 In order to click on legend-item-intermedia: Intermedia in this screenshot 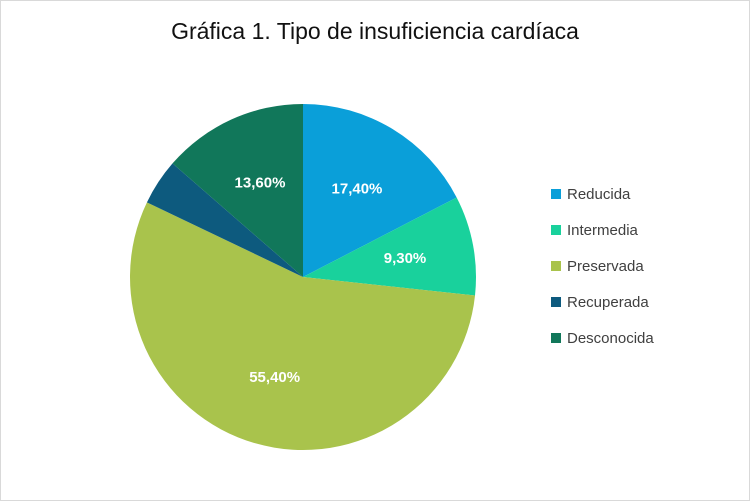, I will do `click(602, 230)`.